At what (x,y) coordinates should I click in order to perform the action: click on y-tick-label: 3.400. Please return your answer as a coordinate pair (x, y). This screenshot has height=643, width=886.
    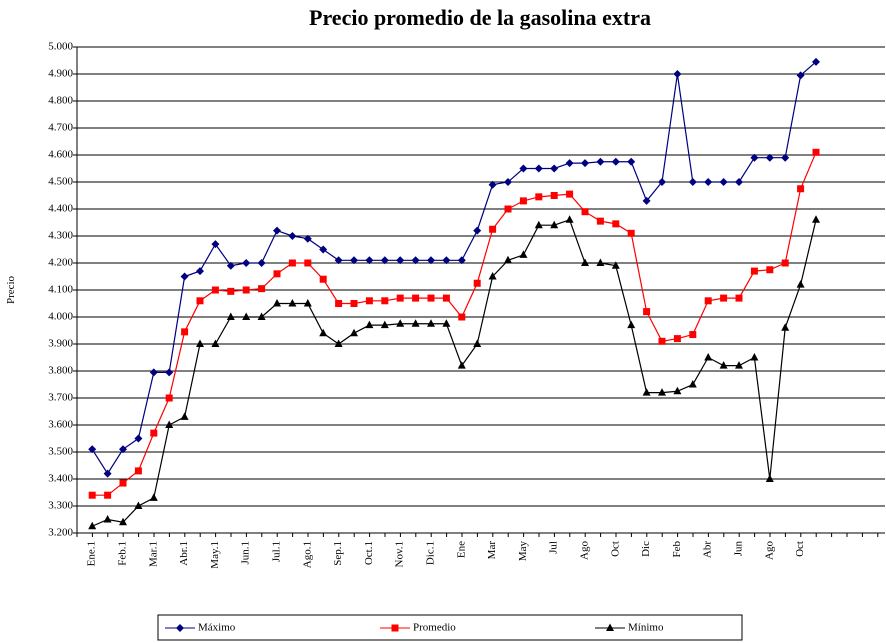
    Looking at the image, I should click on (60, 479).